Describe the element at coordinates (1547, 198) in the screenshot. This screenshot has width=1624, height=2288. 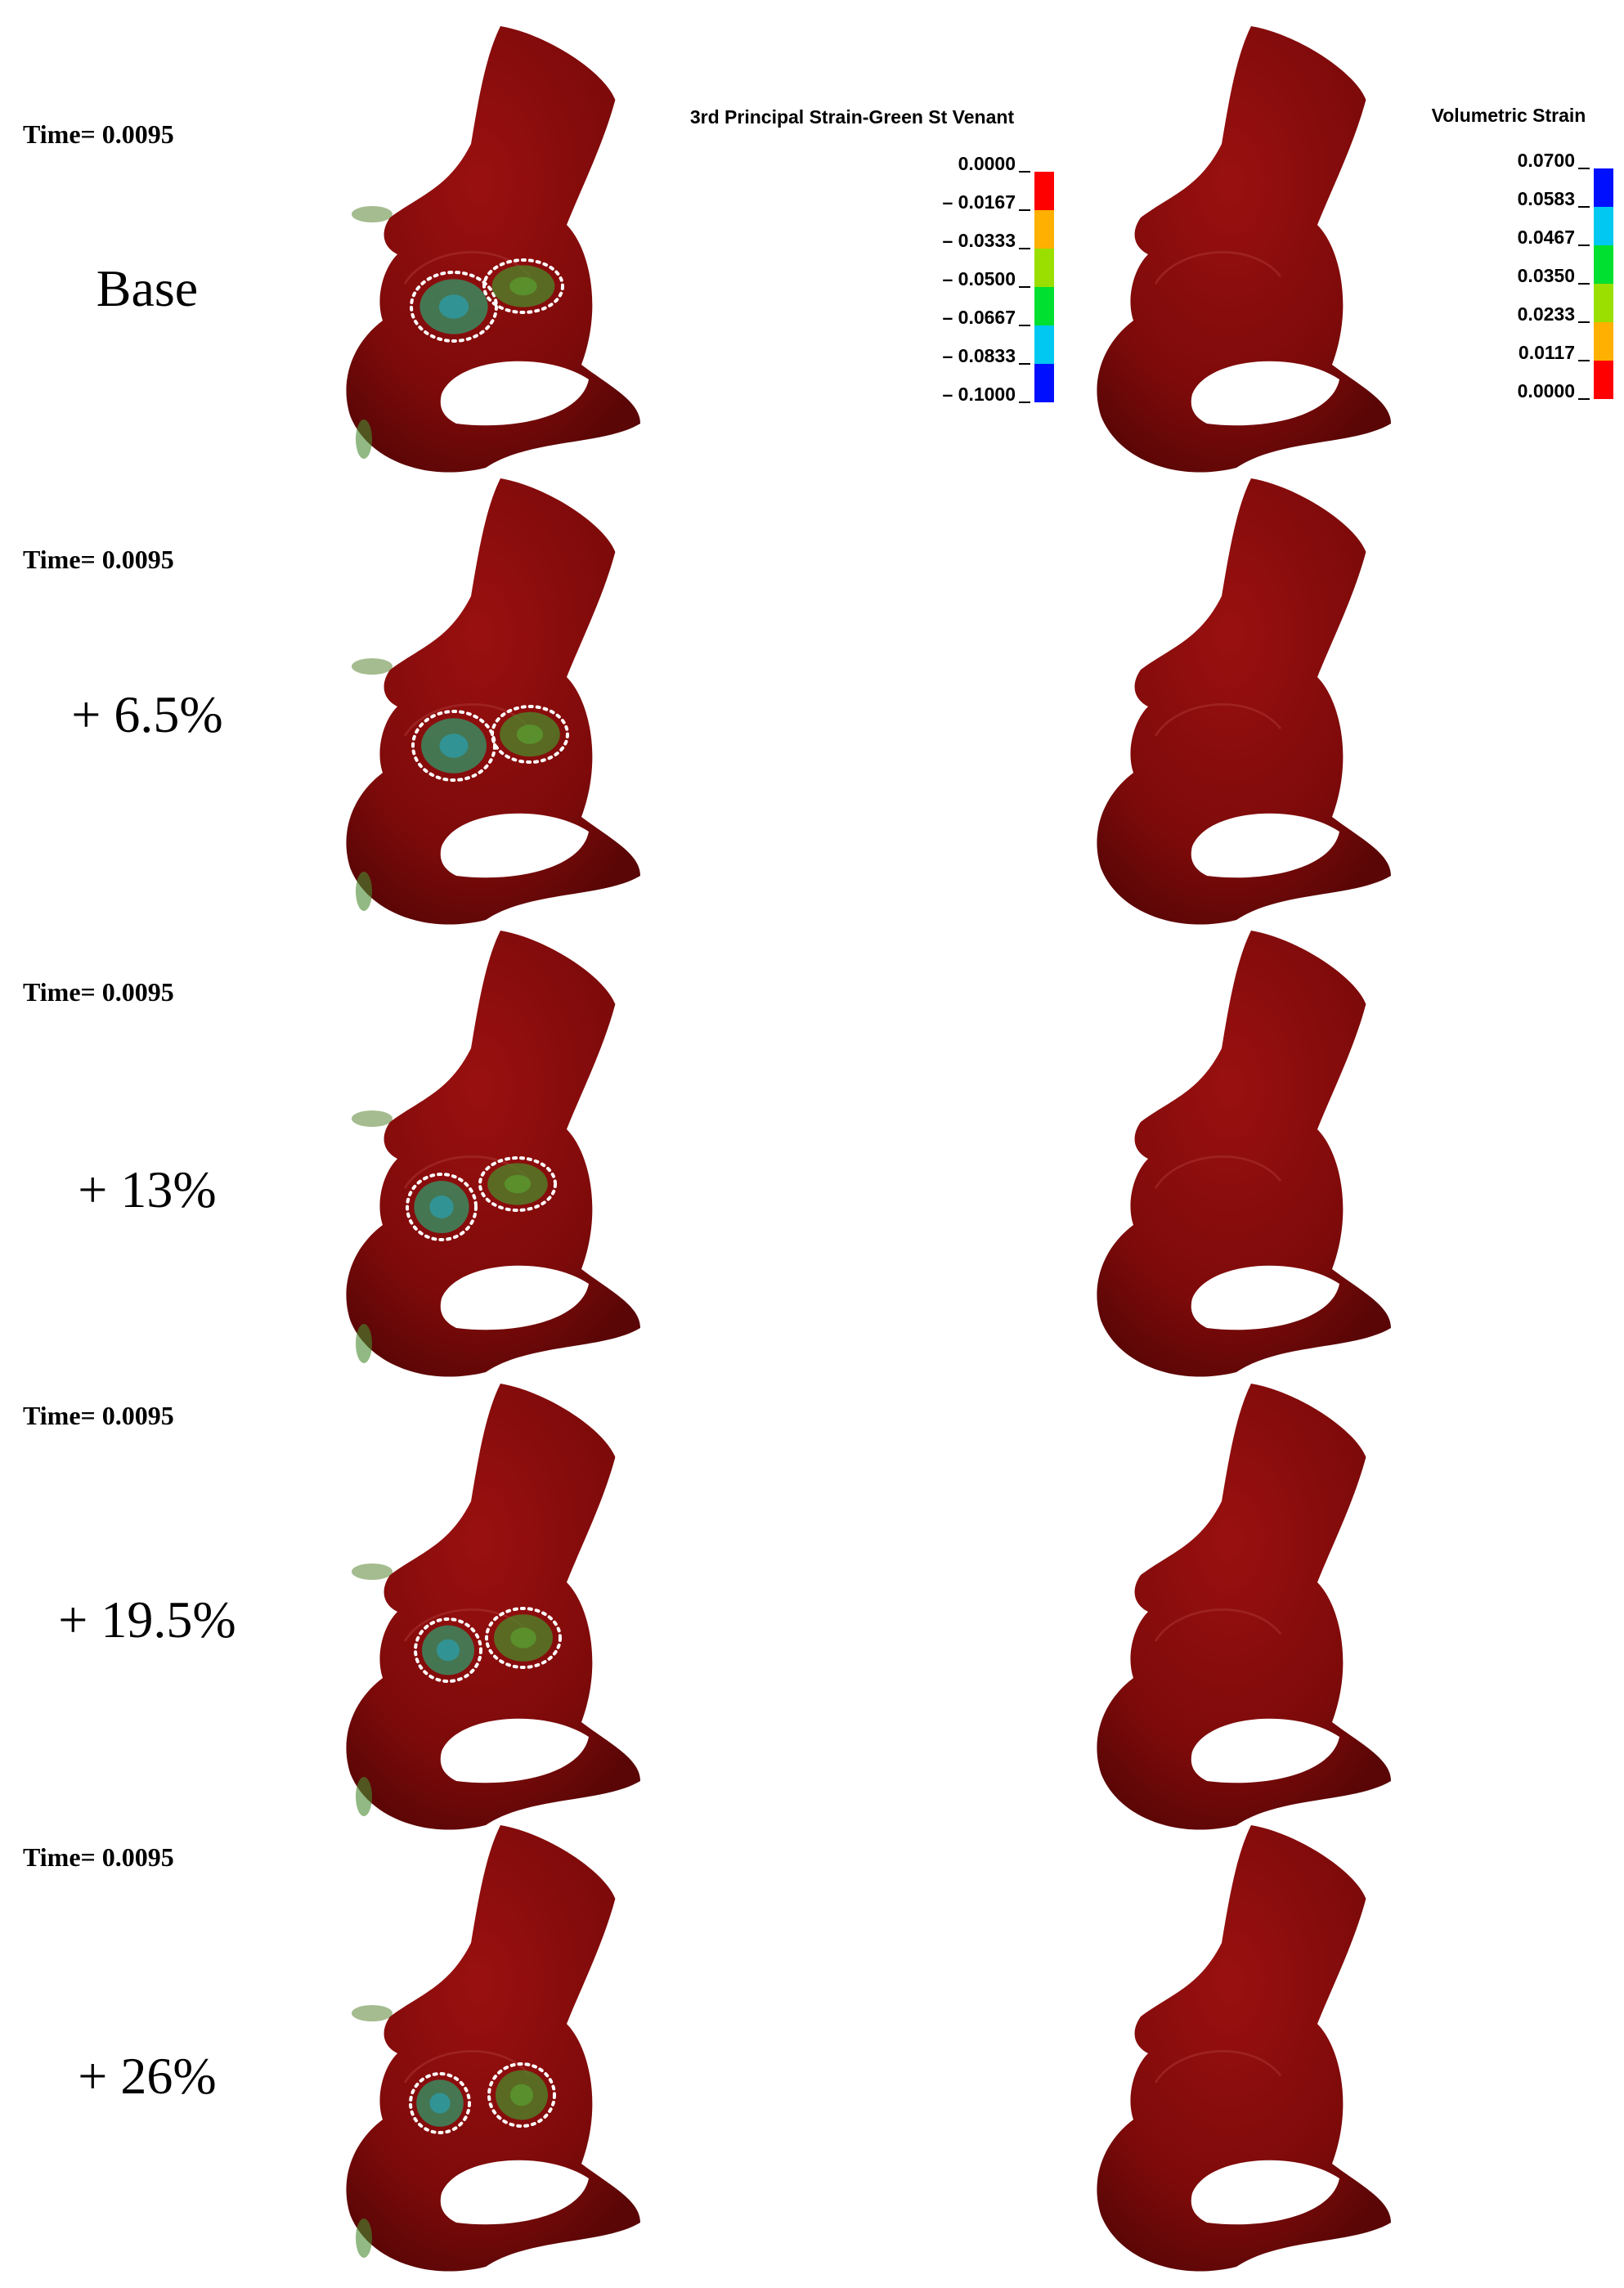
I see `legend-tick-label: 0.0583` at that location.